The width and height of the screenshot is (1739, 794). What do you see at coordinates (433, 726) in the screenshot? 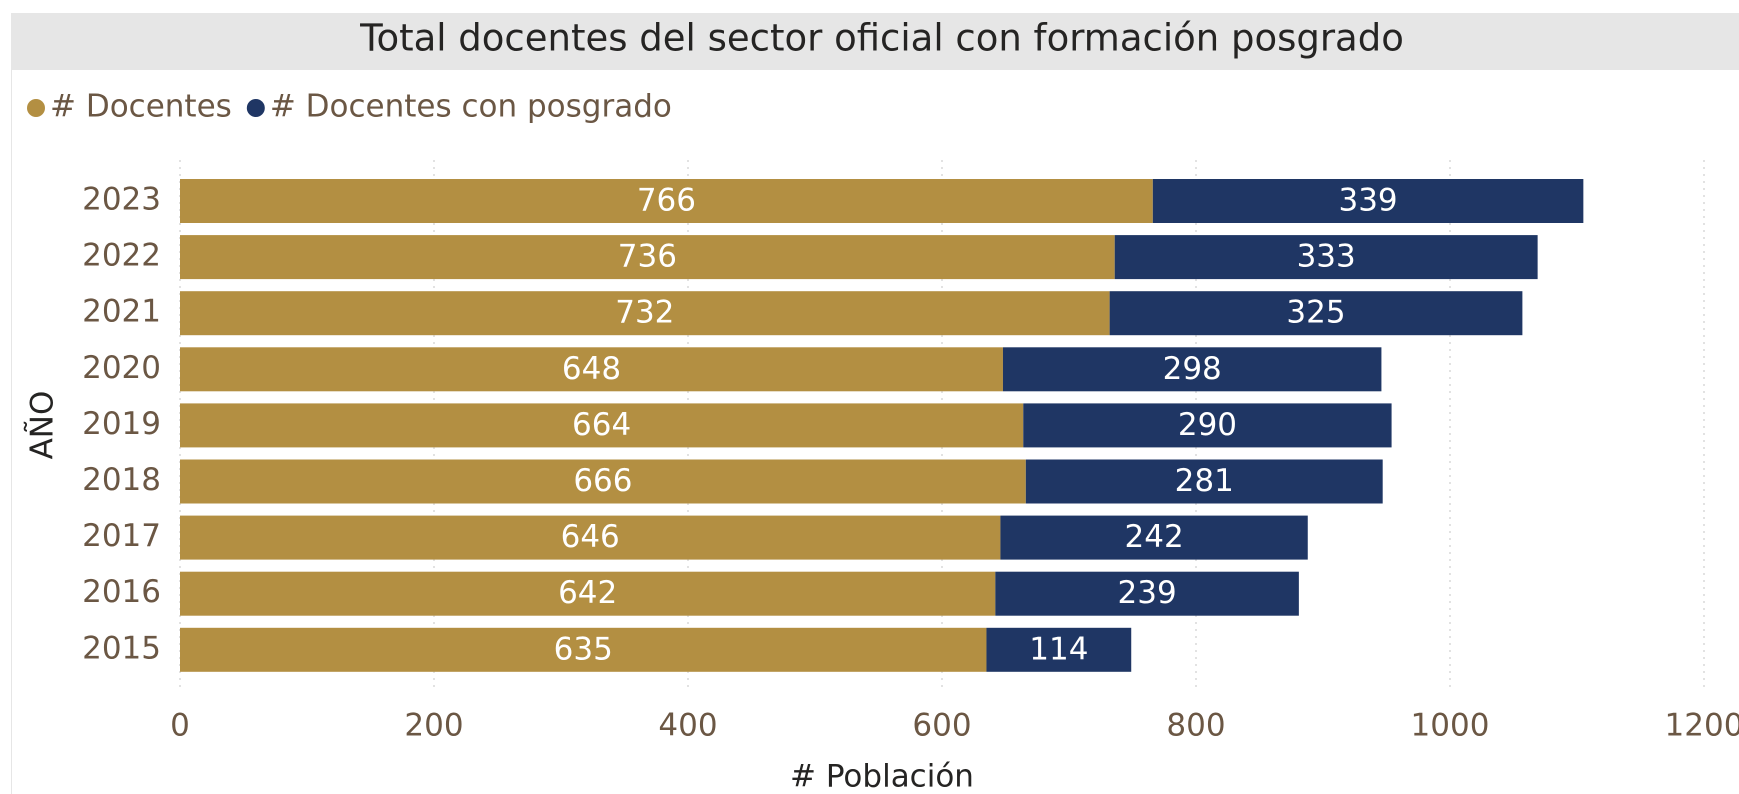
I see `x-tick-label: 200` at bounding box center [433, 726].